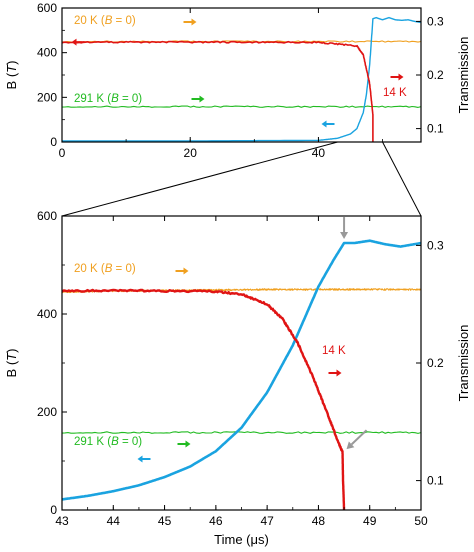 The width and height of the screenshot is (474, 552). Describe the element at coordinates (241, 539) in the screenshot. I see `x-axis-label: Time (μs)` at that location.